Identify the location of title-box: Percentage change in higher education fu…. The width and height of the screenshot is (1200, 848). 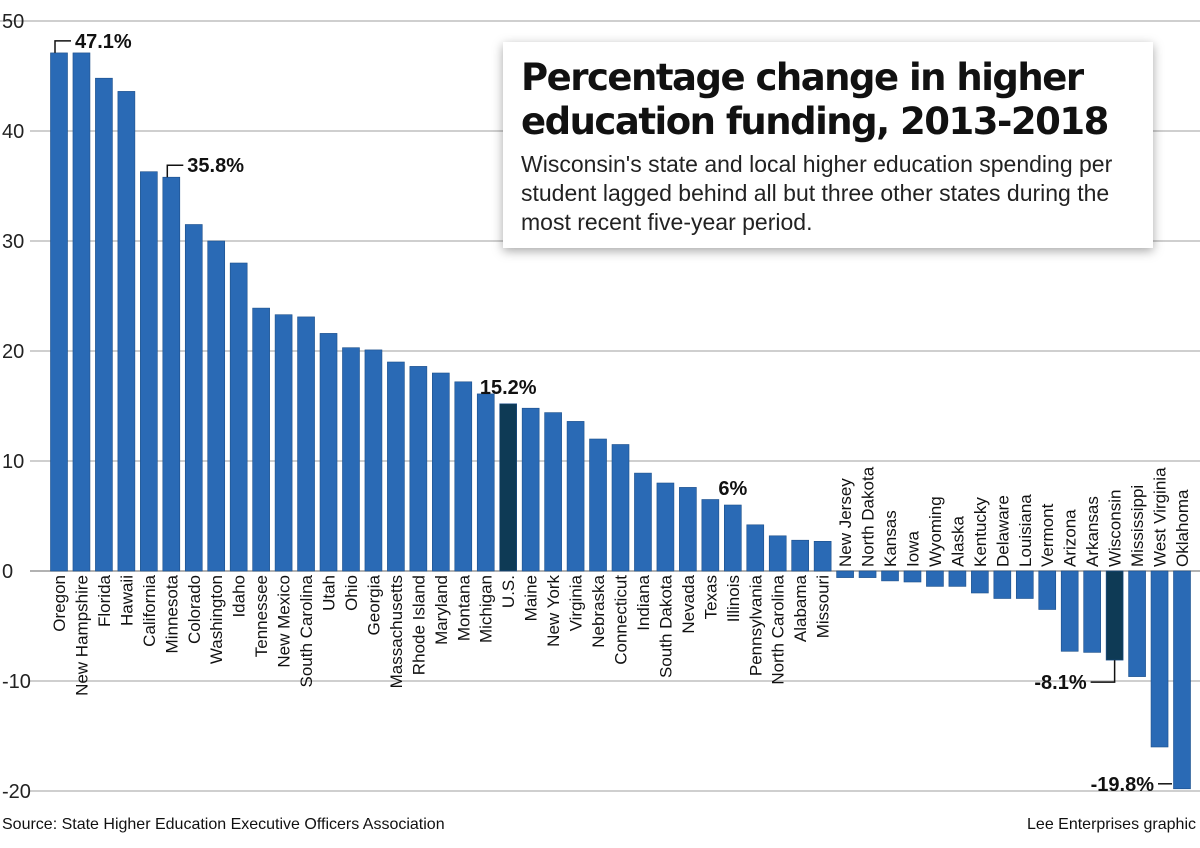
(828, 145).